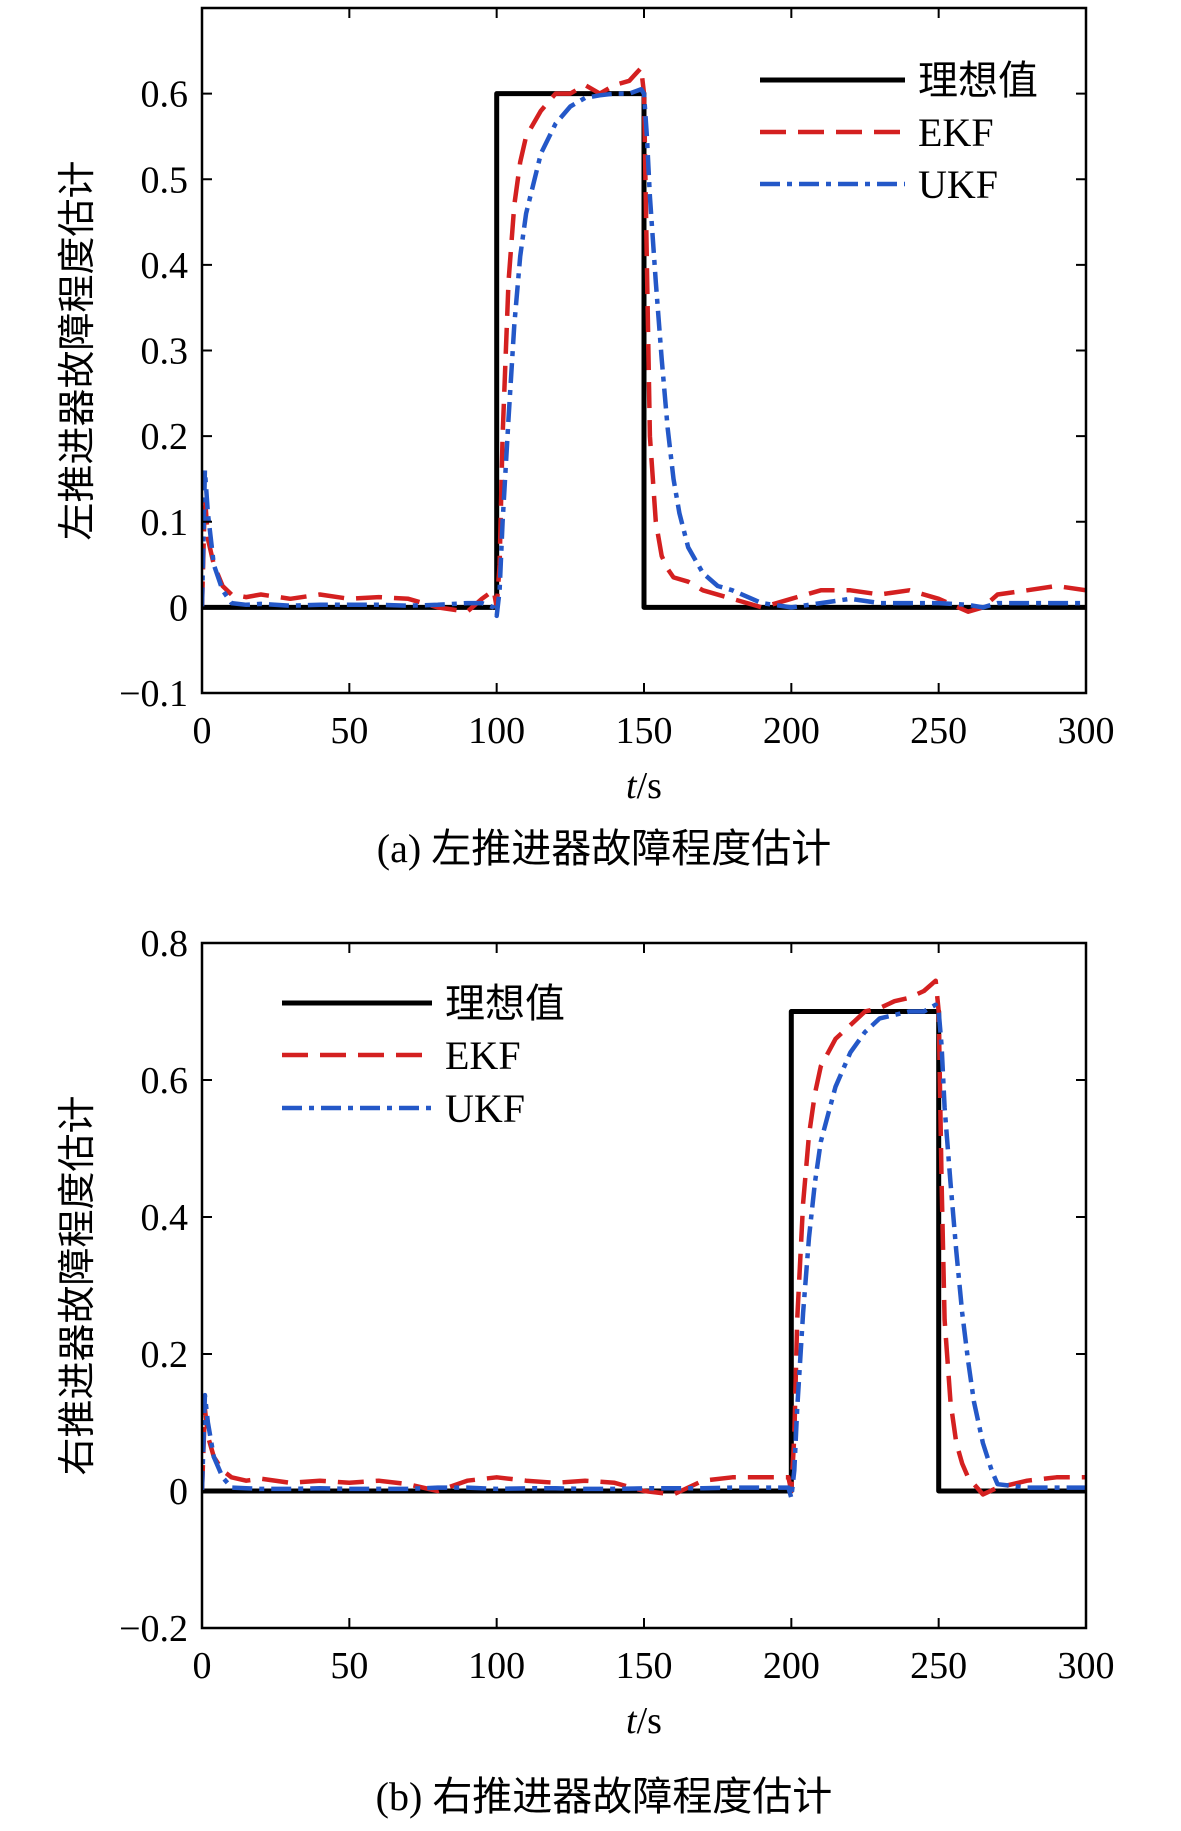 This screenshot has width=1181, height=1831. What do you see at coordinates (165, 944) in the screenshot?
I see `y-tick-label: 0.8` at bounding box center [165, 944].